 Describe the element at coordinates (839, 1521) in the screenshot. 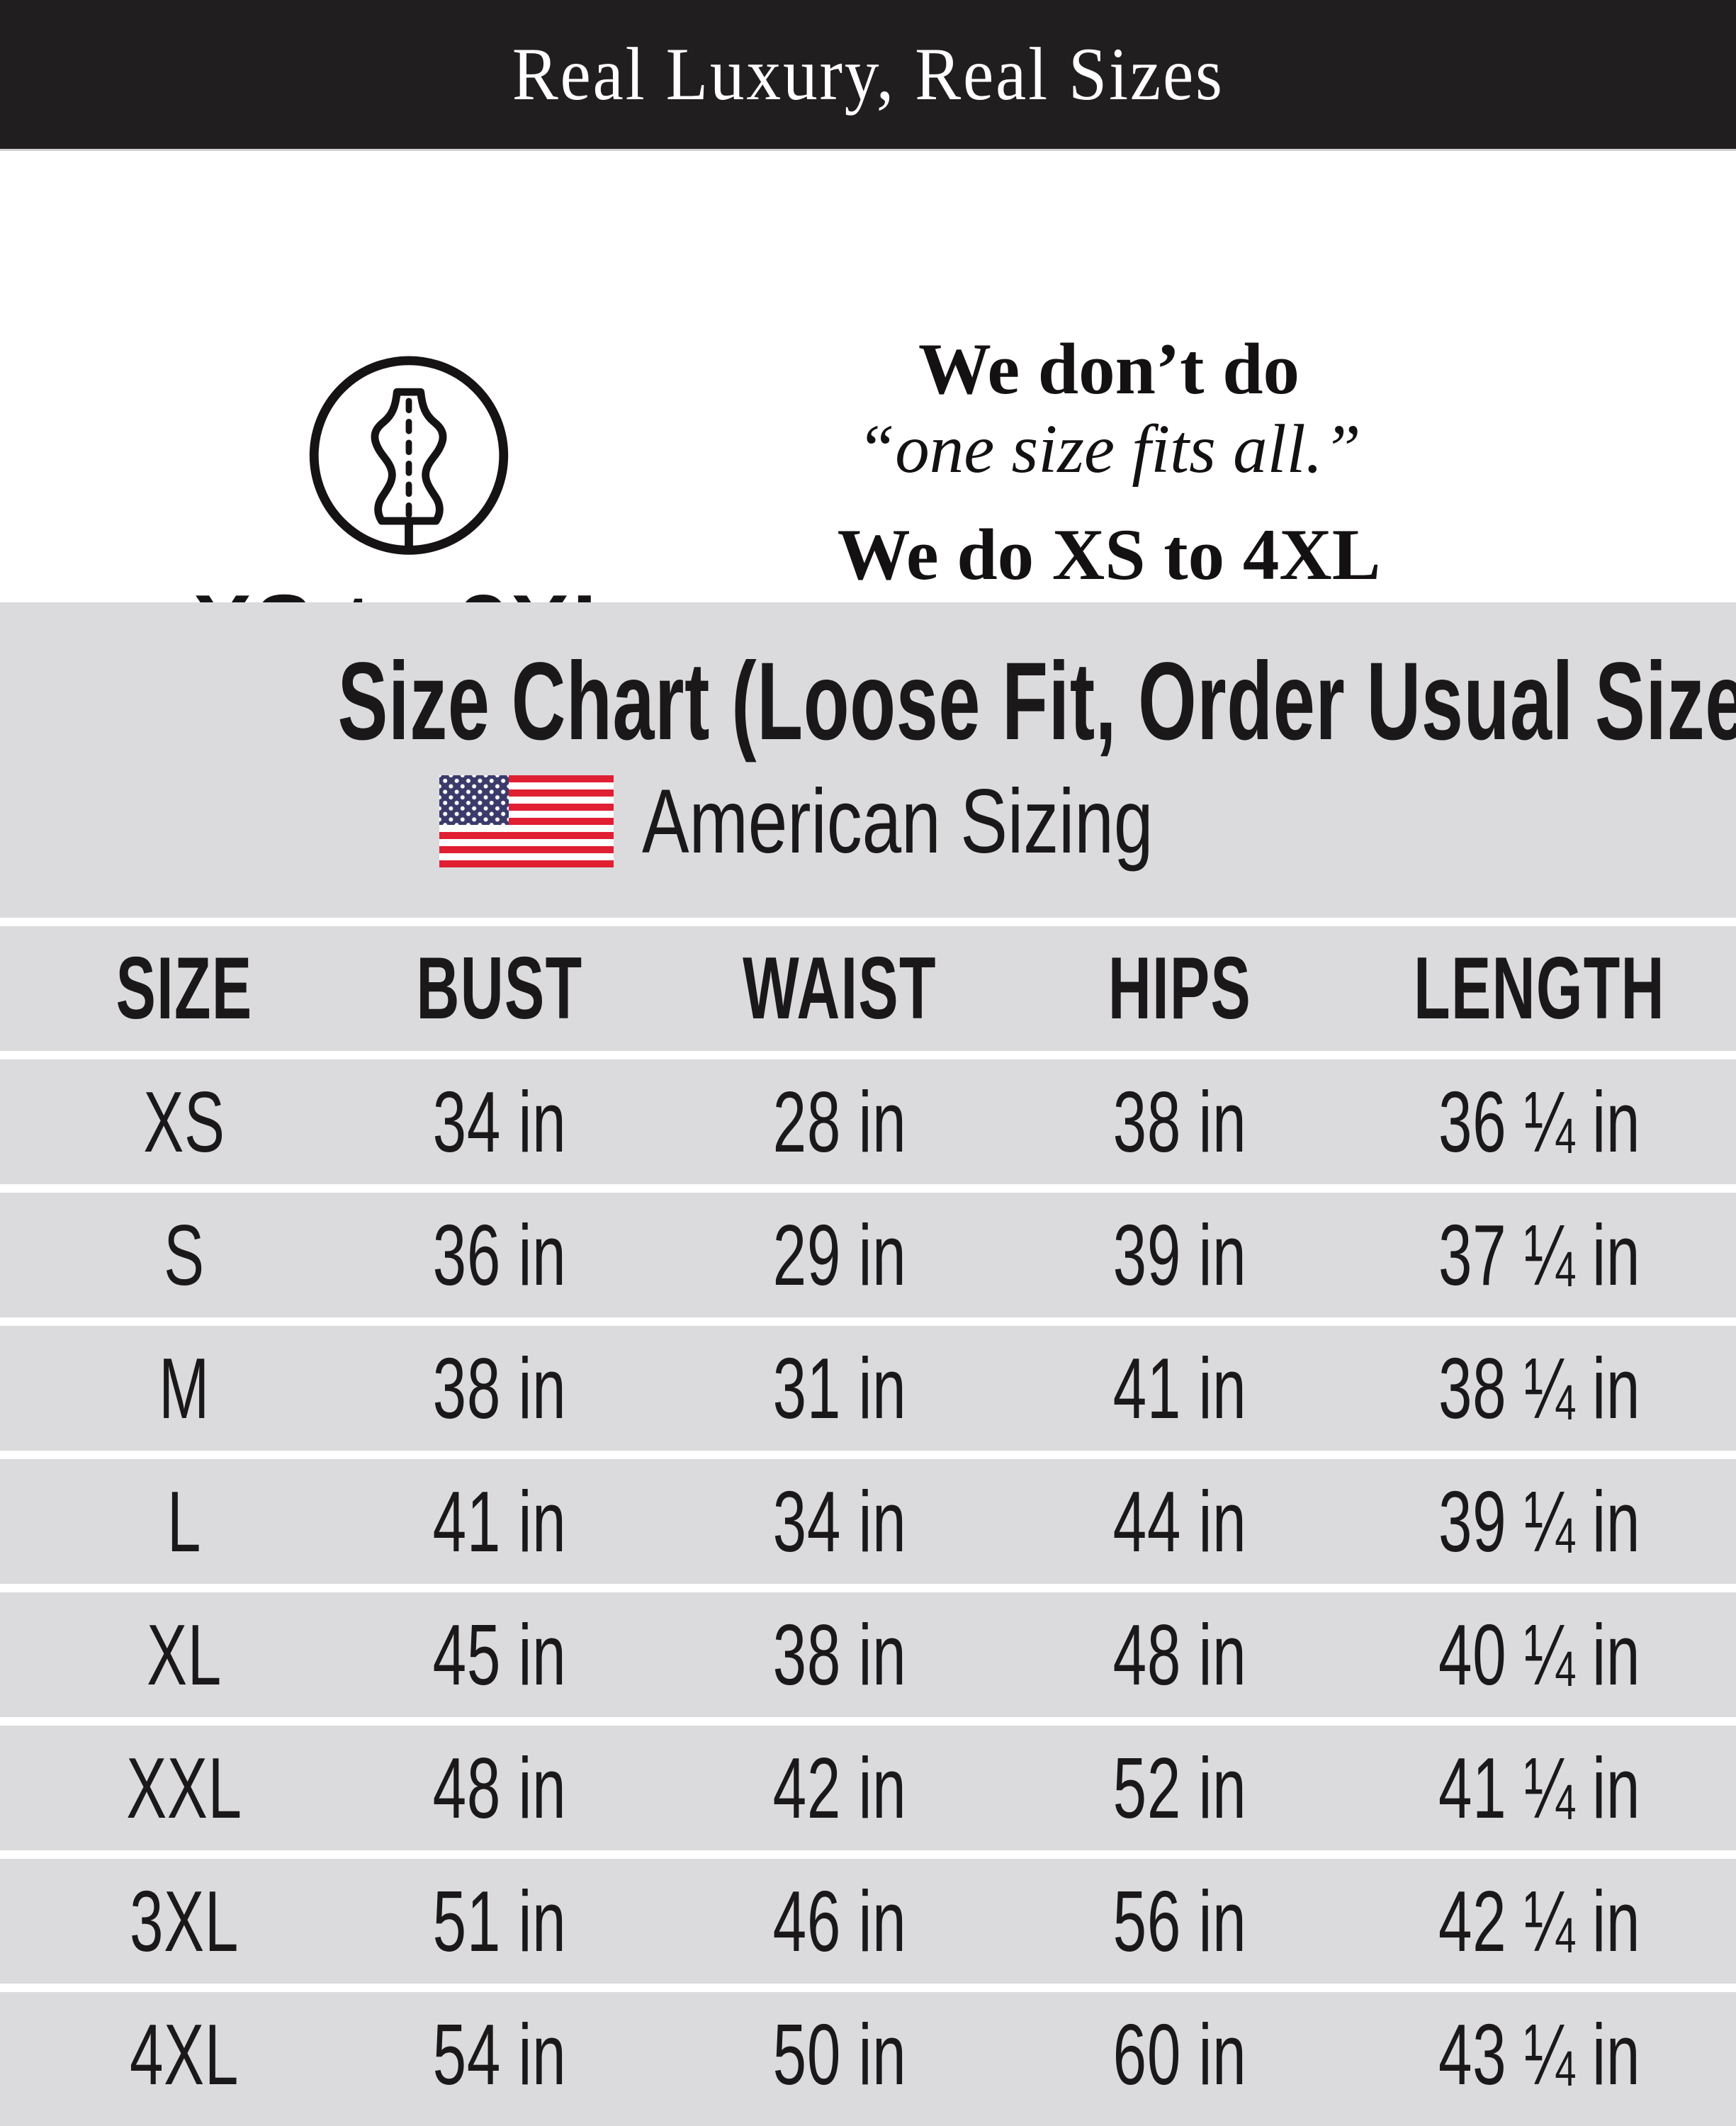

I see `cell-waist: 34 in` at that location.